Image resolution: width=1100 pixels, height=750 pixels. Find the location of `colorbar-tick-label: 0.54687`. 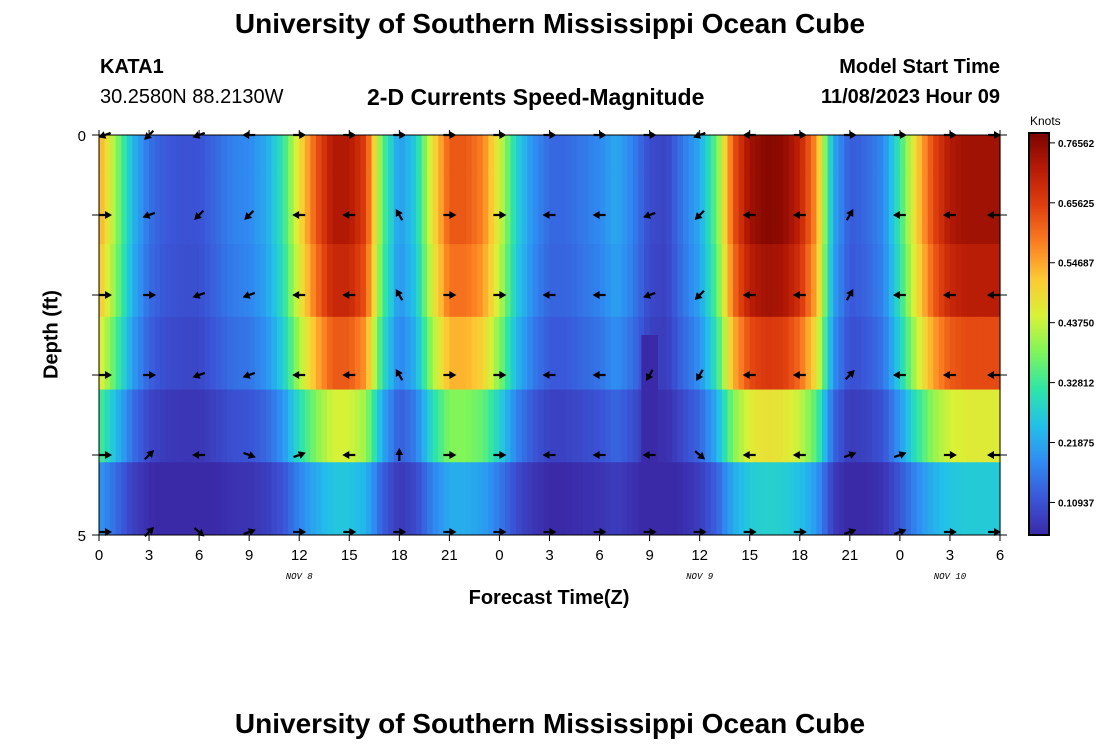

colorbar-tick-label: 0.54687 is located at coordinates (1076, 264).